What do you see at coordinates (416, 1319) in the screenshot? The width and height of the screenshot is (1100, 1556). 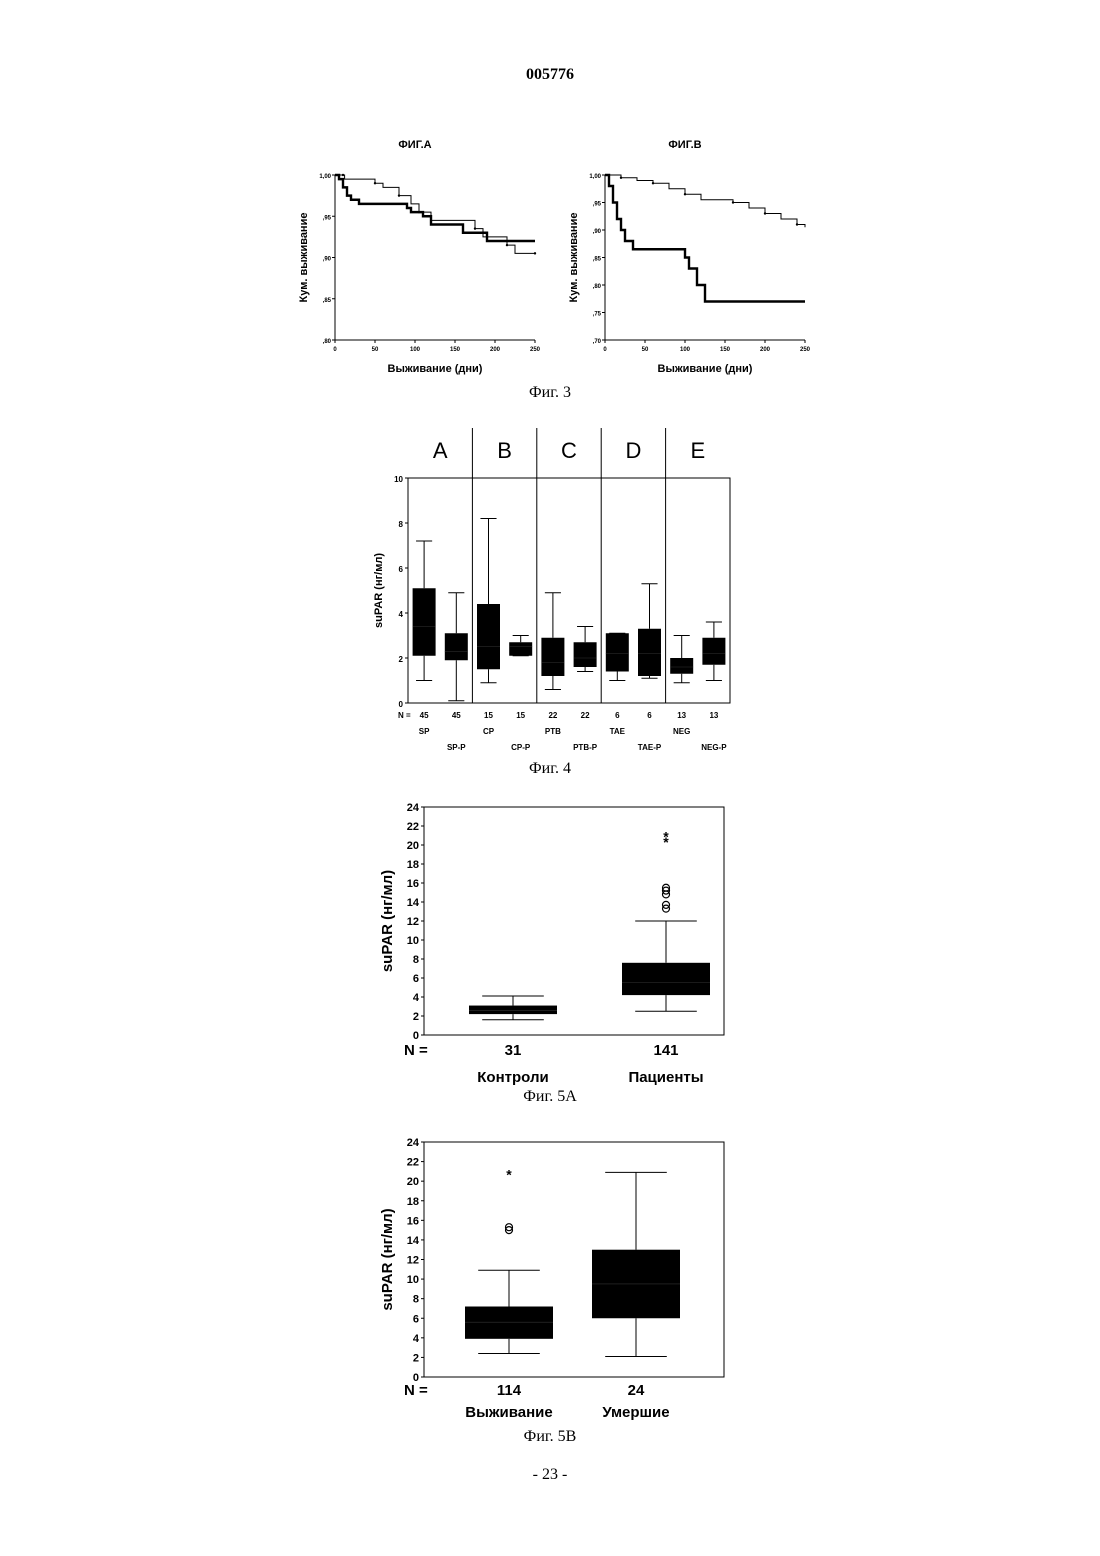 I see `y-tick-label: 6` at bounding box center [416, 1319].